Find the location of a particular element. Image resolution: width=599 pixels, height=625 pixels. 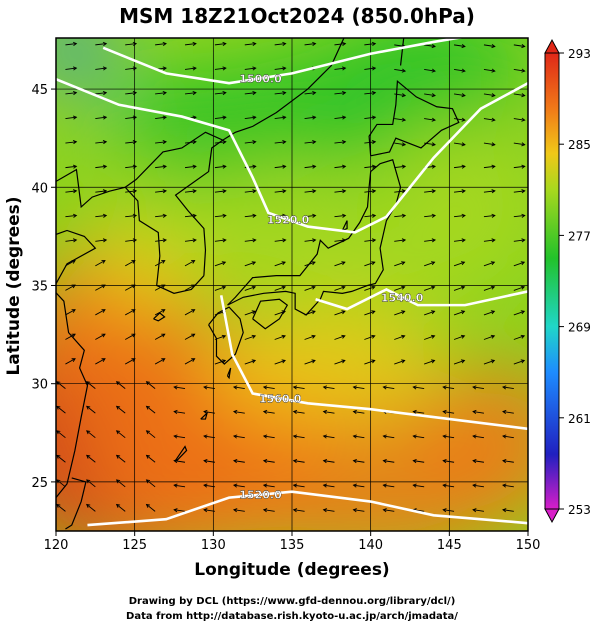

x-tick-label: 130 is located at coordinates (213, 545).